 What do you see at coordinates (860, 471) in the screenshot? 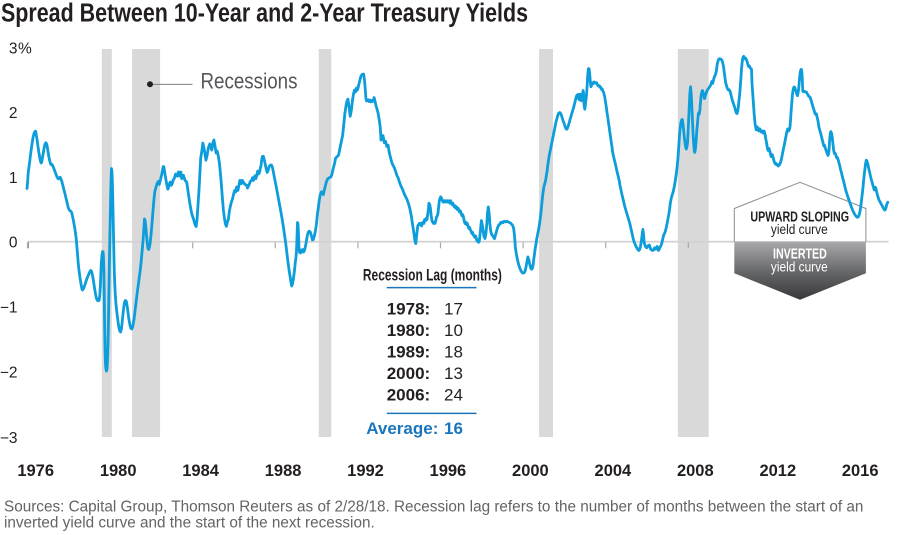
I see `svg-text: 2016` at bounding box center [860, 471].